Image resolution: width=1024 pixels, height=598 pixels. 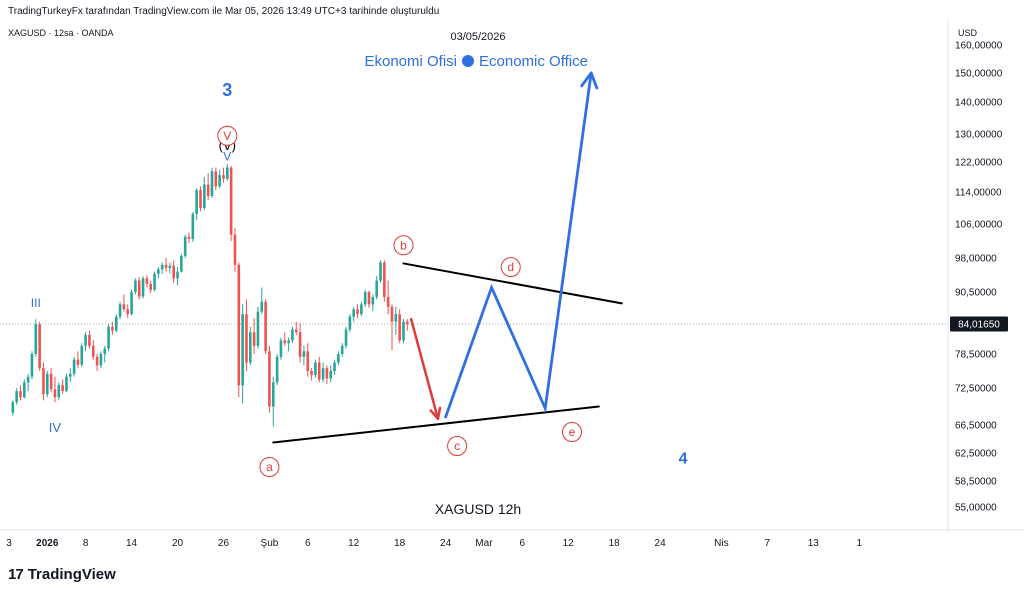 I want to click on date-label: 03/05/2026, so click(x=477, y=37).